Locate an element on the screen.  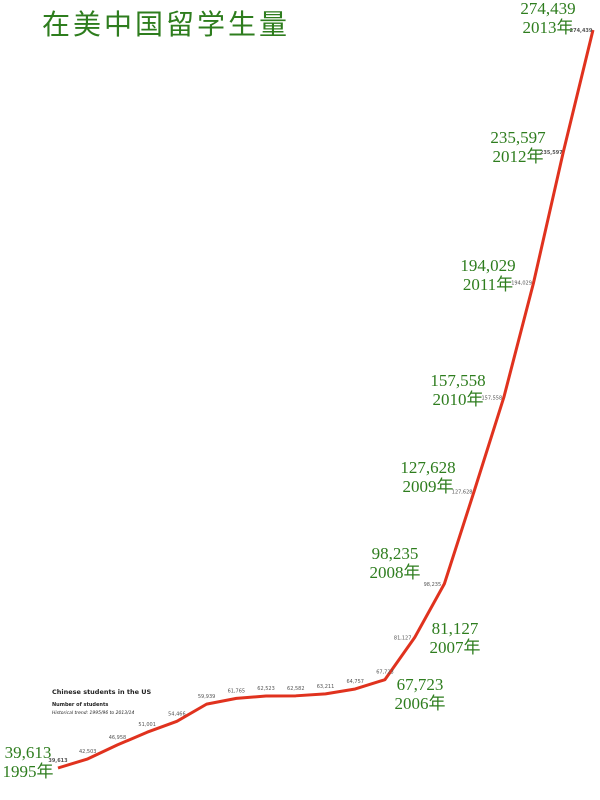
annotation-year: 2013年 is located at coordinates (548, 27).